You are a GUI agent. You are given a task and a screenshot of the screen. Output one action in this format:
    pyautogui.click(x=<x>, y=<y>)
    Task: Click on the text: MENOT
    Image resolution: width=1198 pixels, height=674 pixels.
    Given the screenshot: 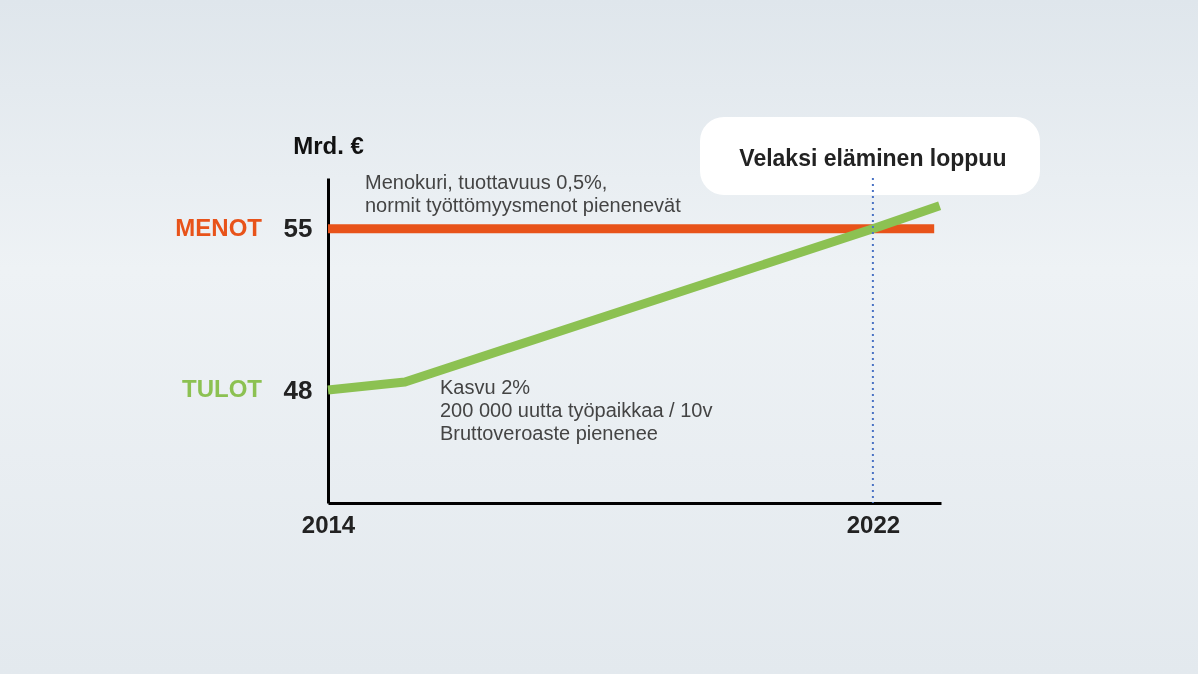 What is the action you would take?
    pyautogui.click(x=219, y=227)
    